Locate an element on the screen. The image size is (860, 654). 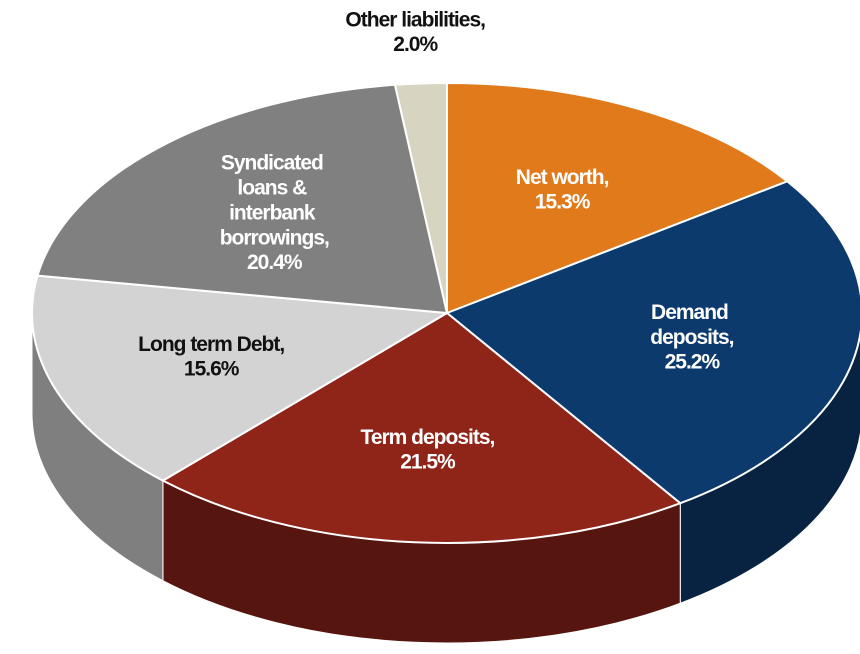
slice-label: Net worth, is located at coordinates (562, 177).